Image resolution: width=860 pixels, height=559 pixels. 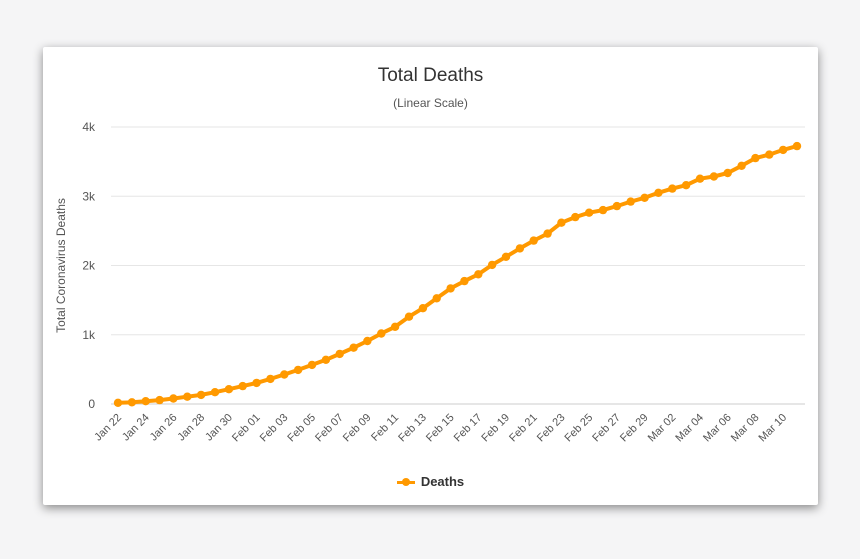 I want to click on x-tick-label: Feb 07, so click(x=329, y=428).